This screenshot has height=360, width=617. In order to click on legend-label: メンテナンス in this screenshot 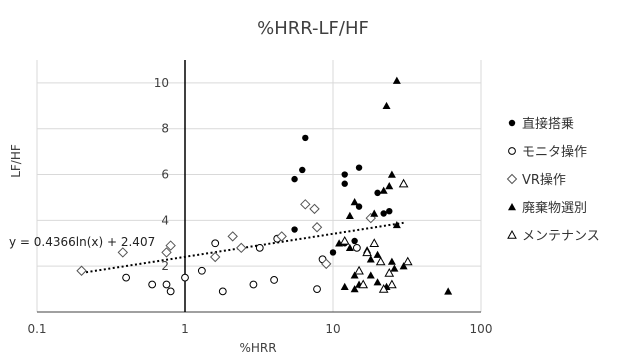, I will do `click(561, 236)`.